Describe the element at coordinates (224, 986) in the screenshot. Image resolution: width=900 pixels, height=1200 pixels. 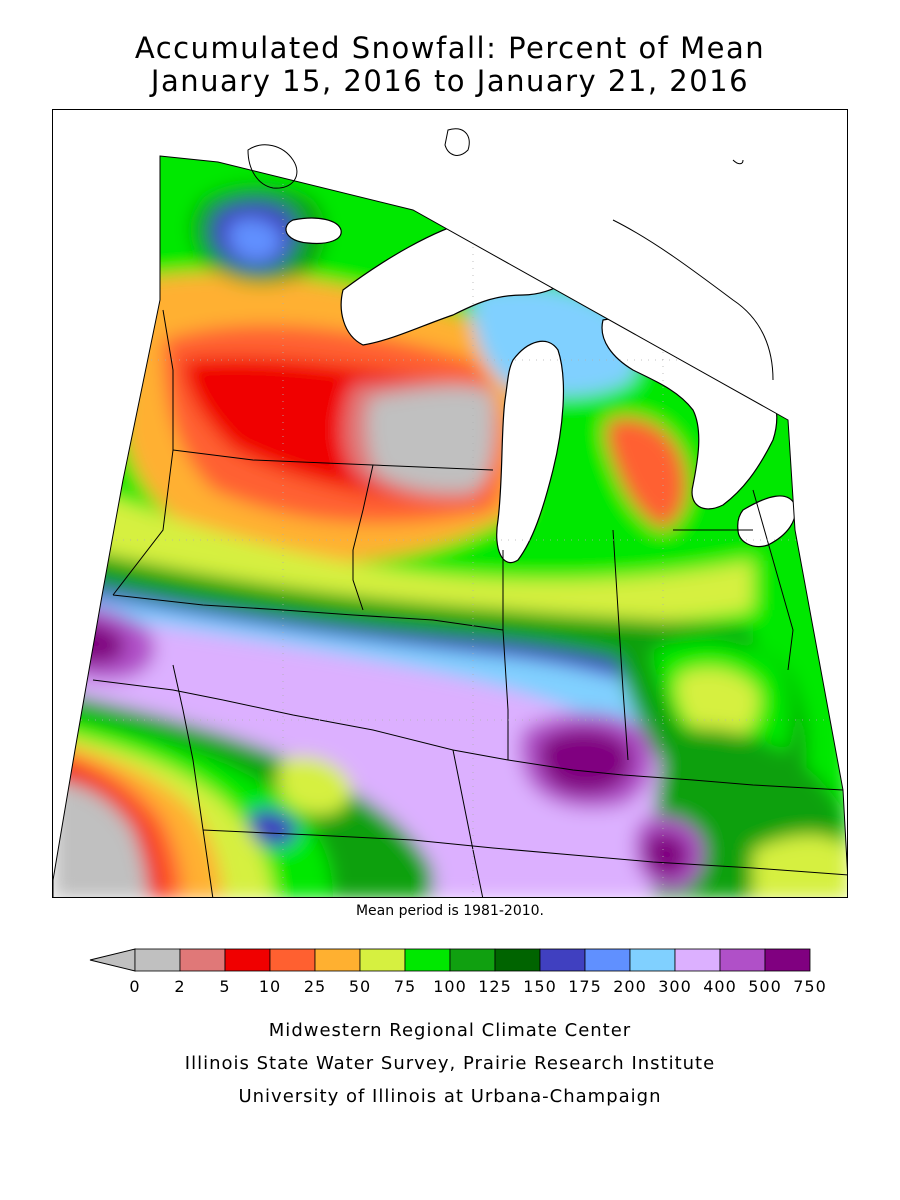
I see `legend-tick-label: 5` at that location.